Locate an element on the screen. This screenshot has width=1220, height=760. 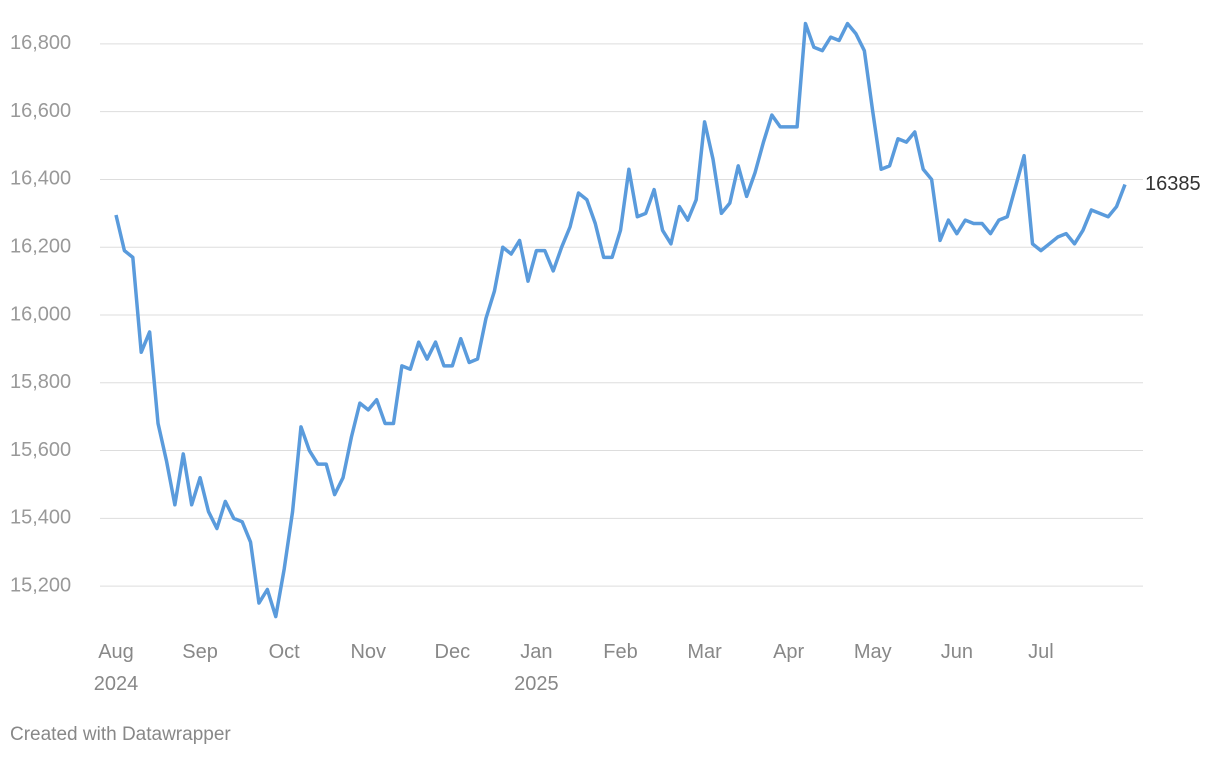
x-tick-label: Sep is located at coordinates (200, 652).